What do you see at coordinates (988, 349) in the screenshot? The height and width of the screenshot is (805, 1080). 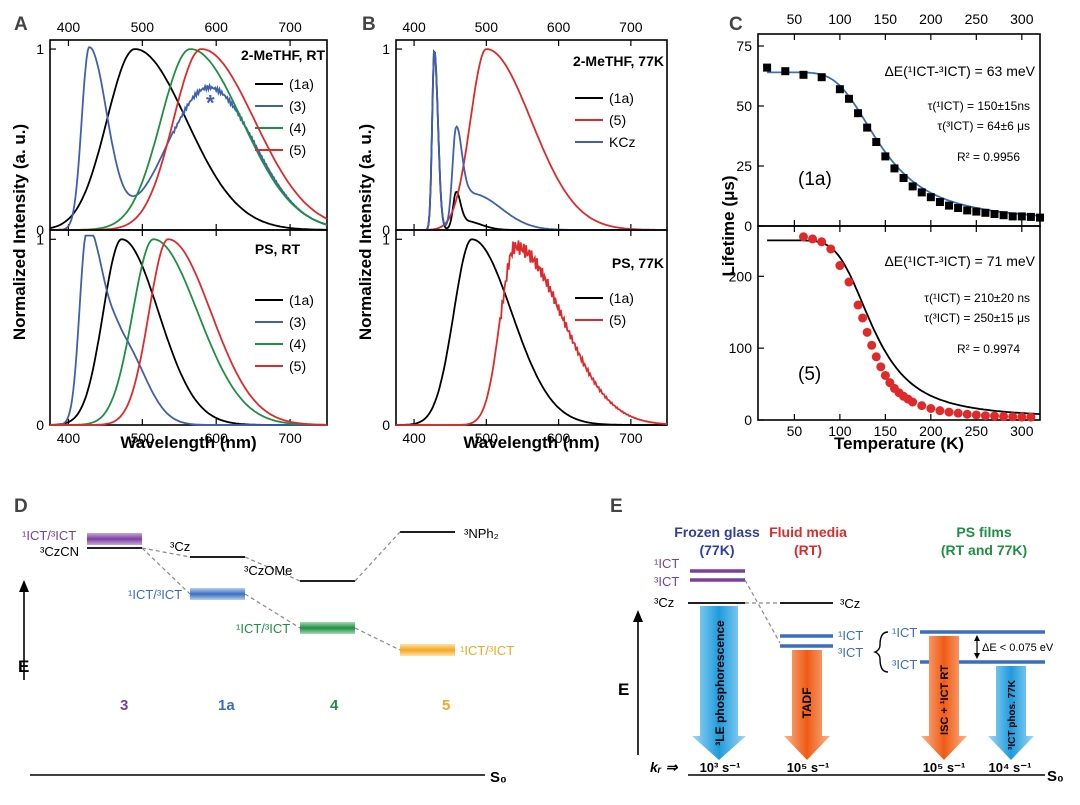 I see `annotation-r2: R² = 0.9974` at bounding box center [988, 349].